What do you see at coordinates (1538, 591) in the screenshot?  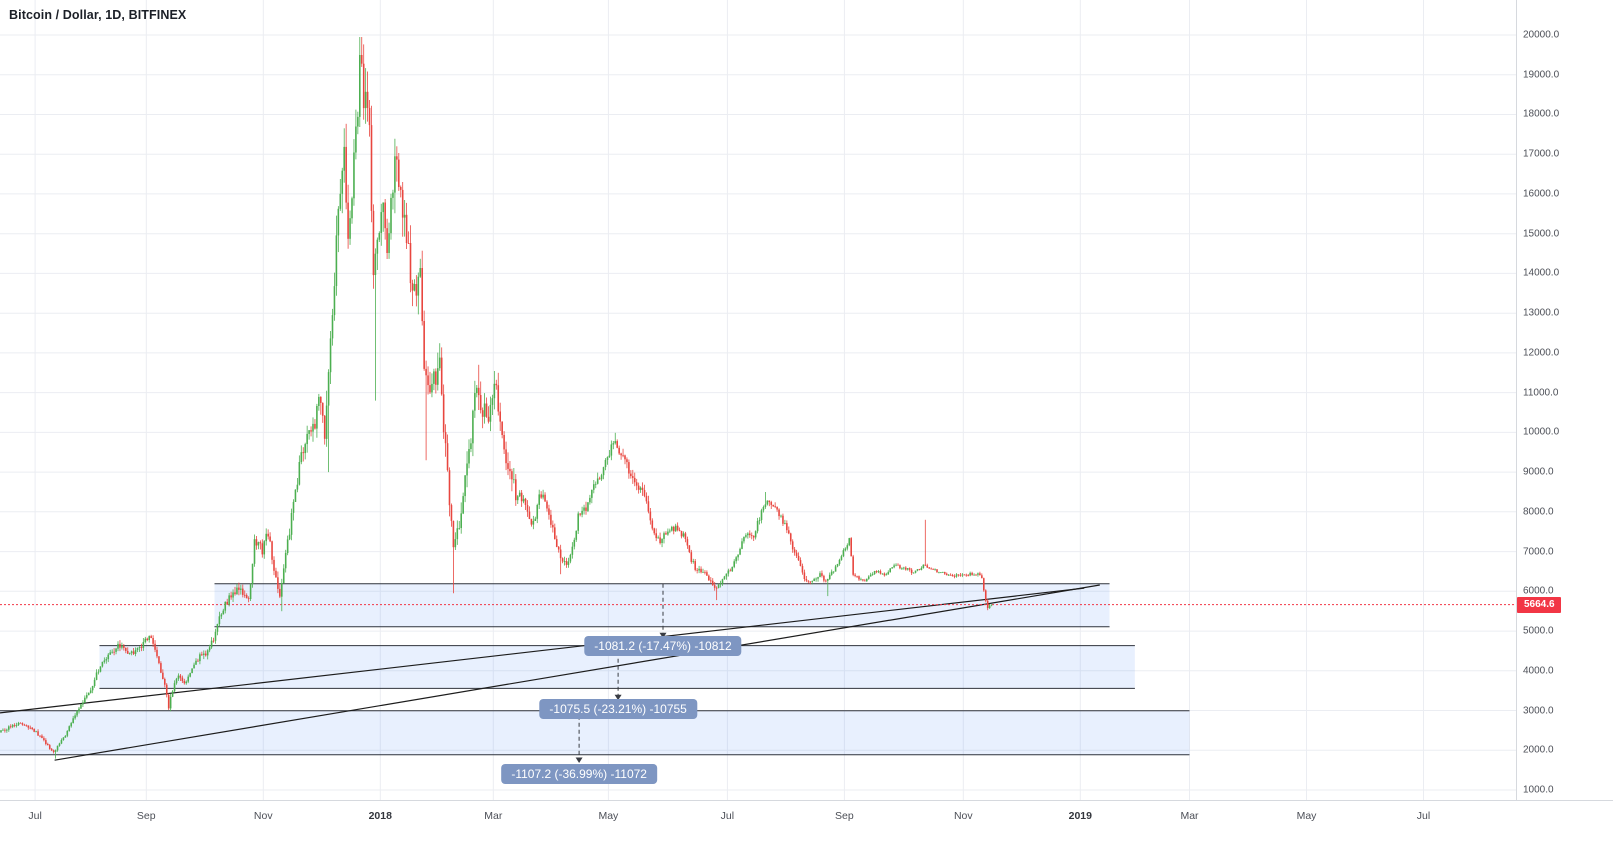 I see `price-axis-label: 6000.0` at bounding box center [1538, 591].